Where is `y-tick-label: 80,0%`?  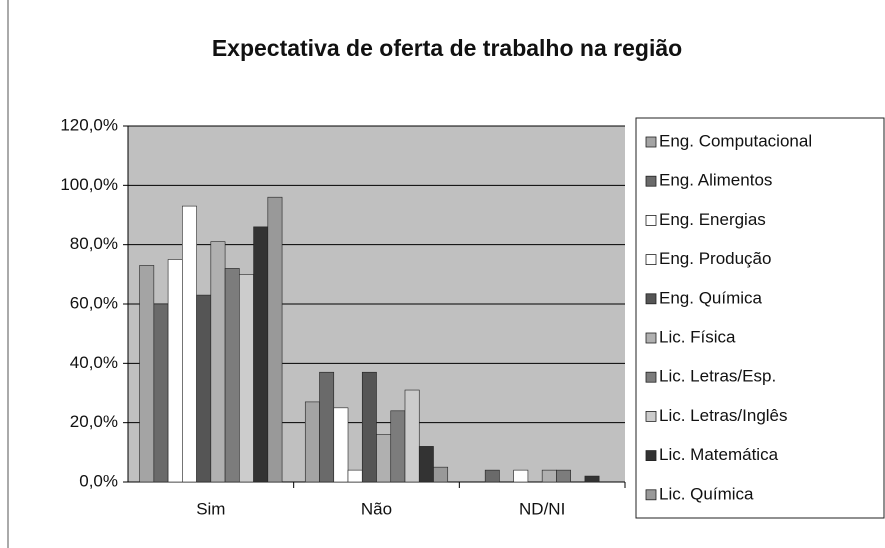
y-tick-label: 80,0% is located at coordinates (94, 243).